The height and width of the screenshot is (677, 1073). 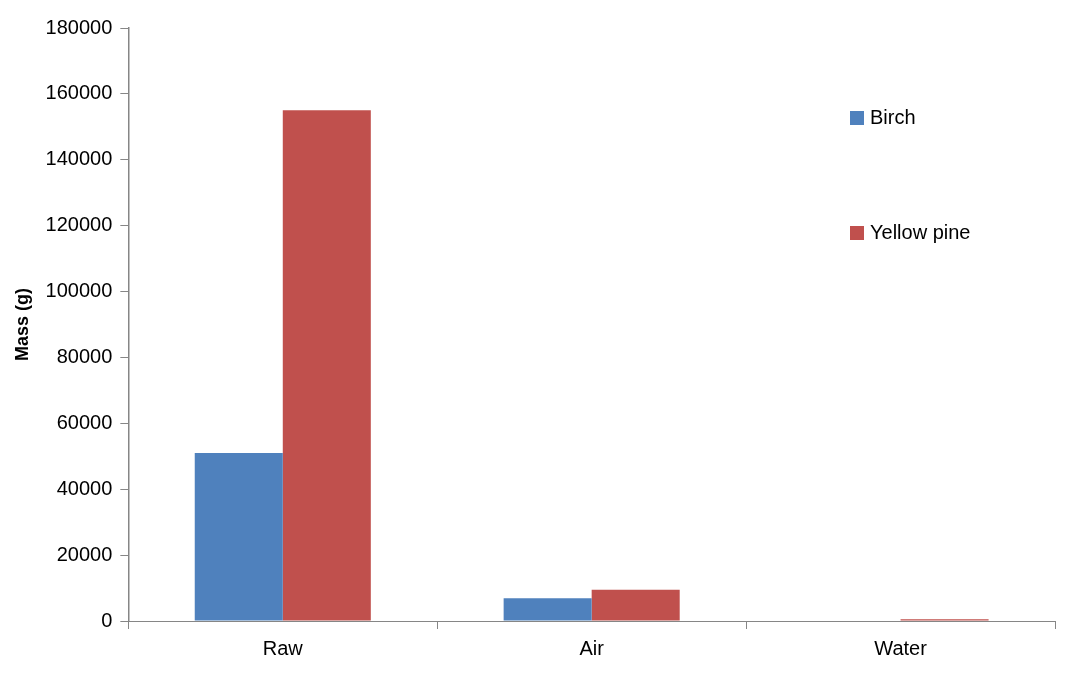 What do you see at coordinates (920, 231) in the screenshot?
I see `legend-label: Yellow pine` at bounding box center [920, 231].